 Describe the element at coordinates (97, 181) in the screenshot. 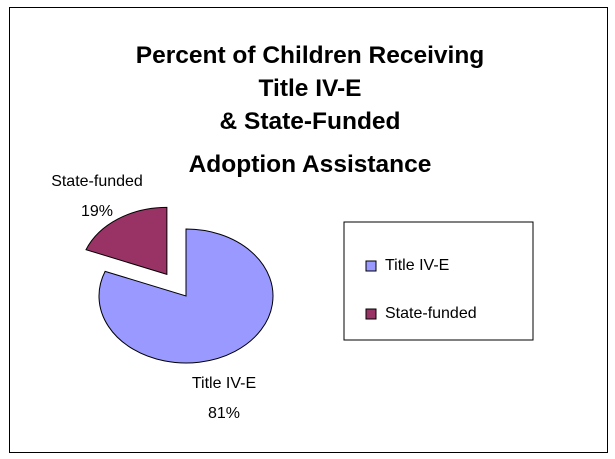

I see `slice-label-state-funded-name: State-funded` at that location.